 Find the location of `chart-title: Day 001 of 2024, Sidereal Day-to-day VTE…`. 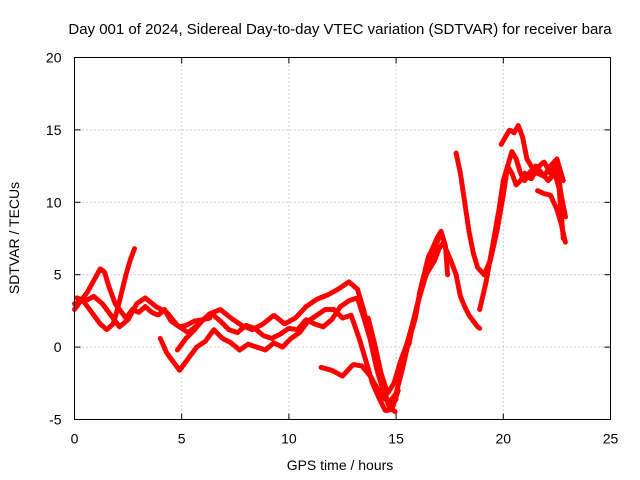

chart-title: Day 001 of 2024, Sidereal Day-to-day VTE… is located at coordinates (340, 29).